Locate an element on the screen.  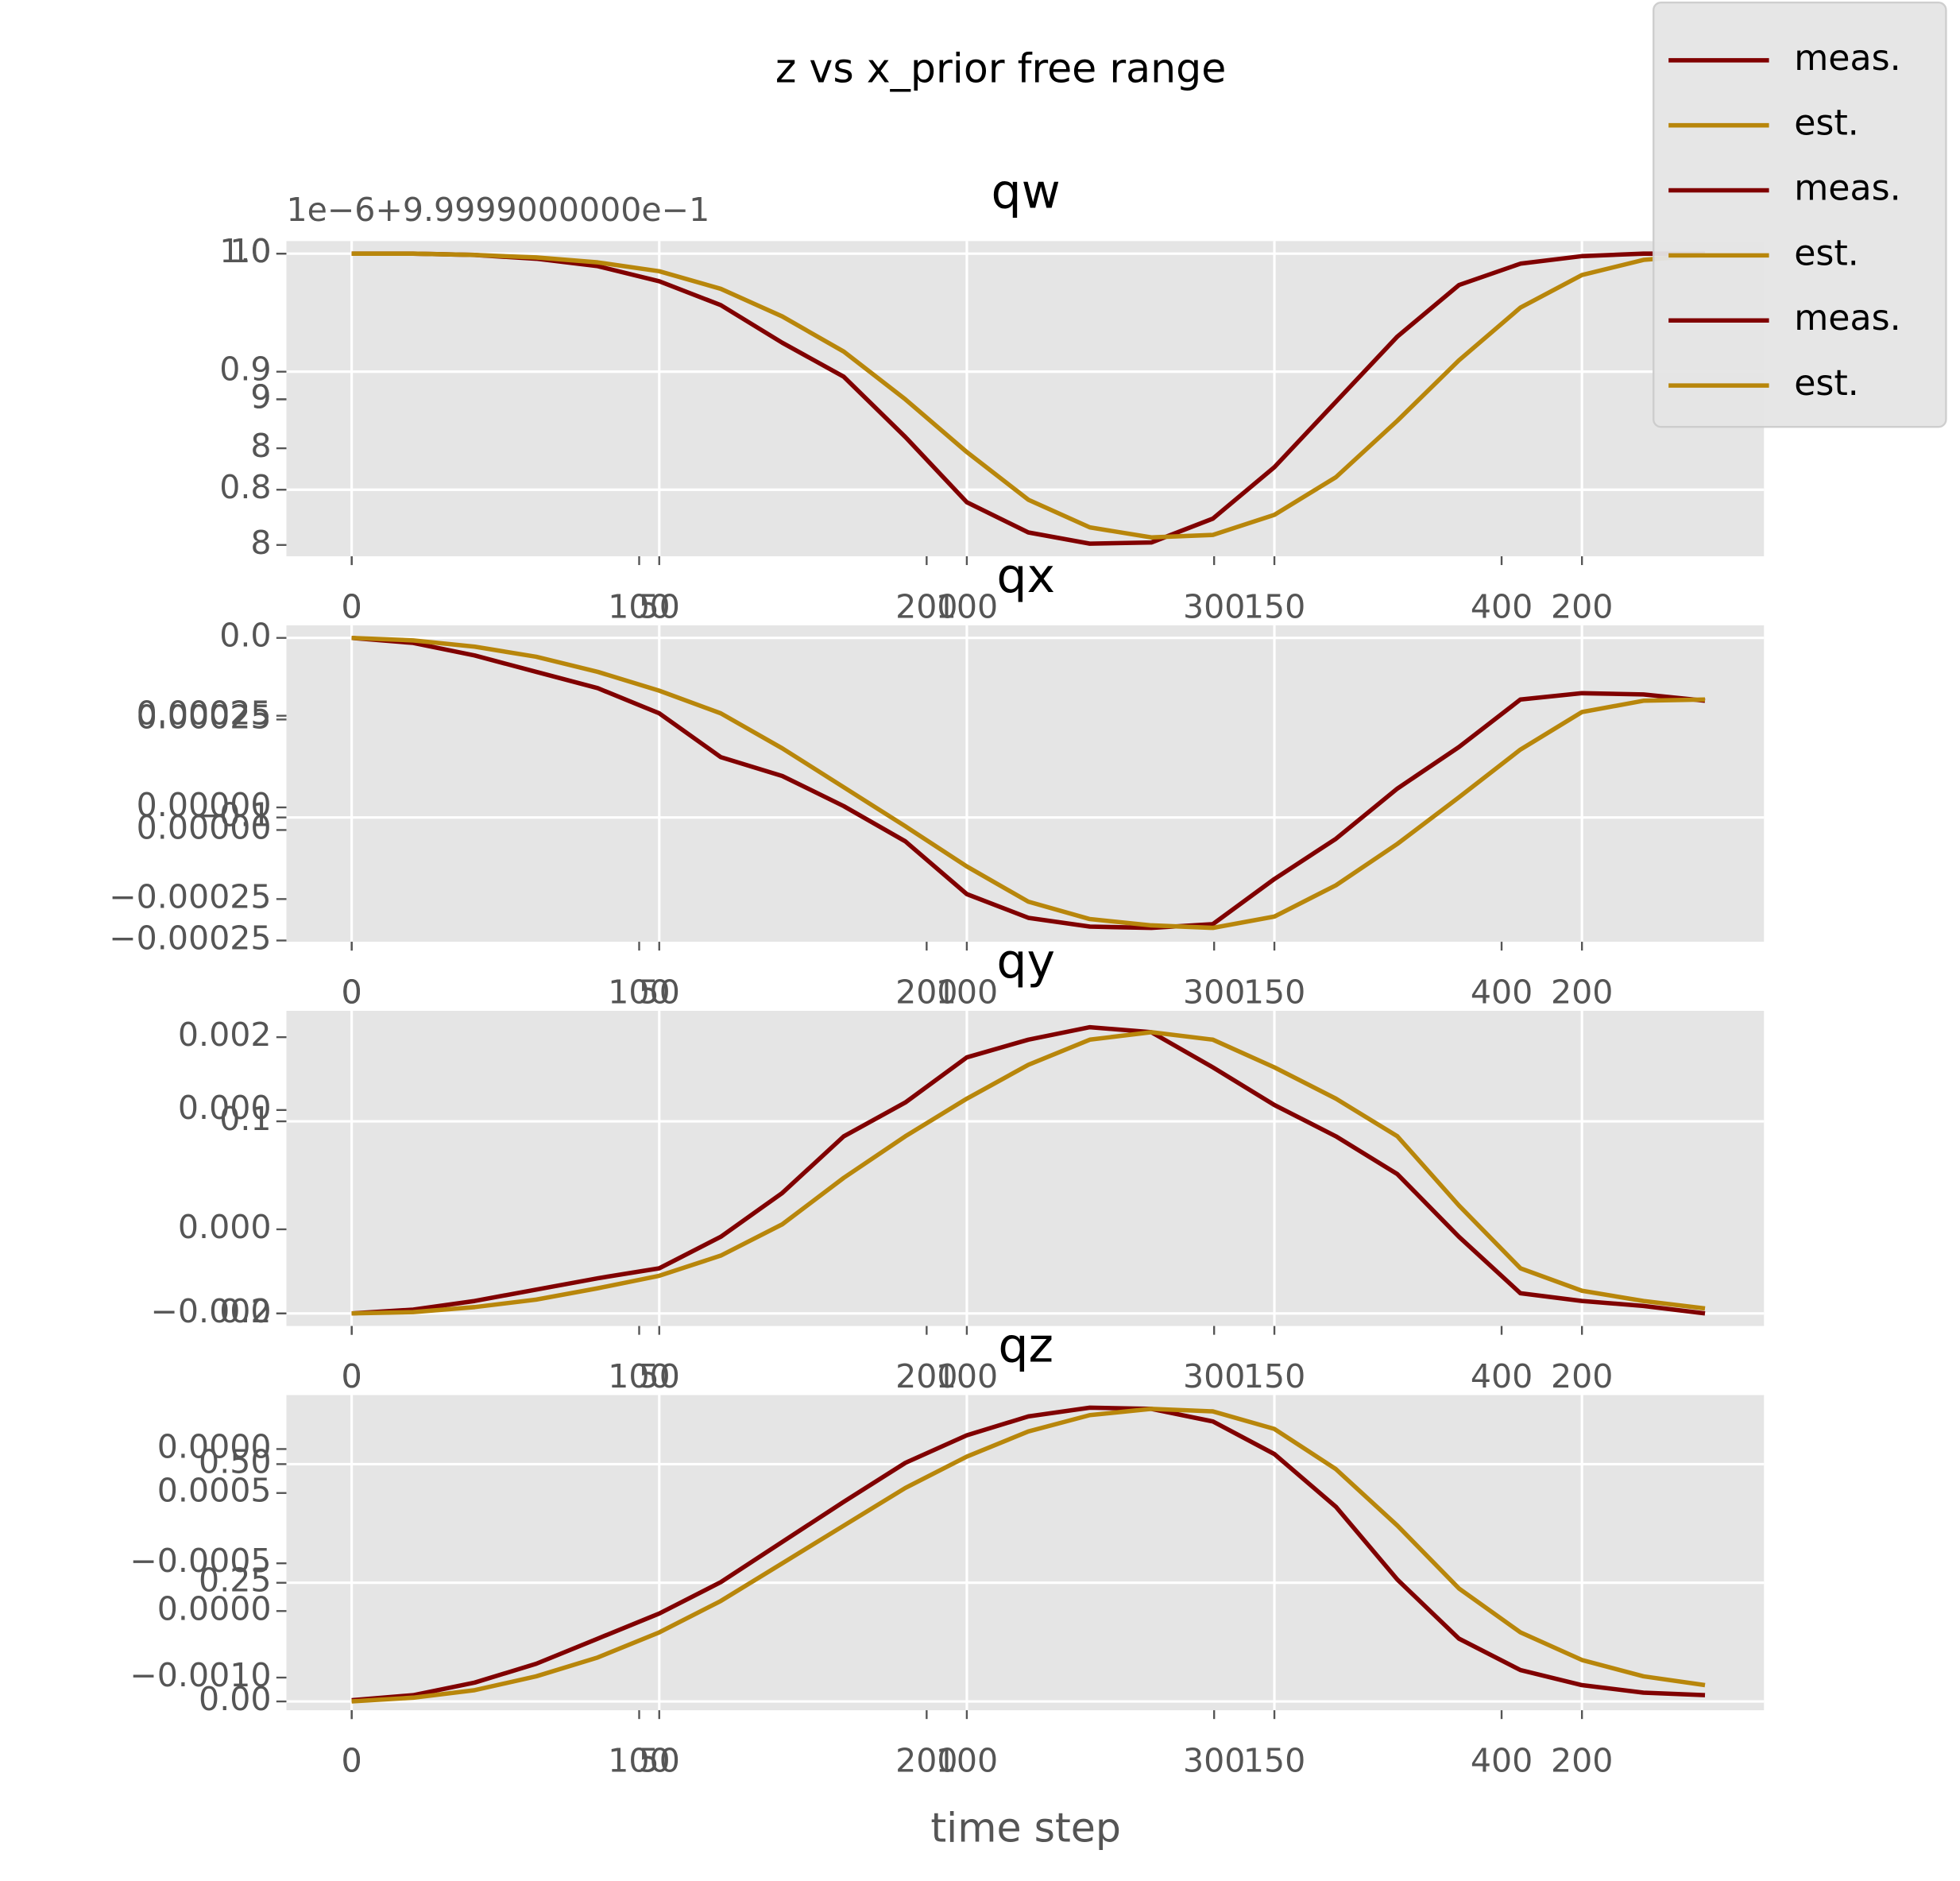
y-tick-label: 0.25 is located at coordinates (235, 1581).